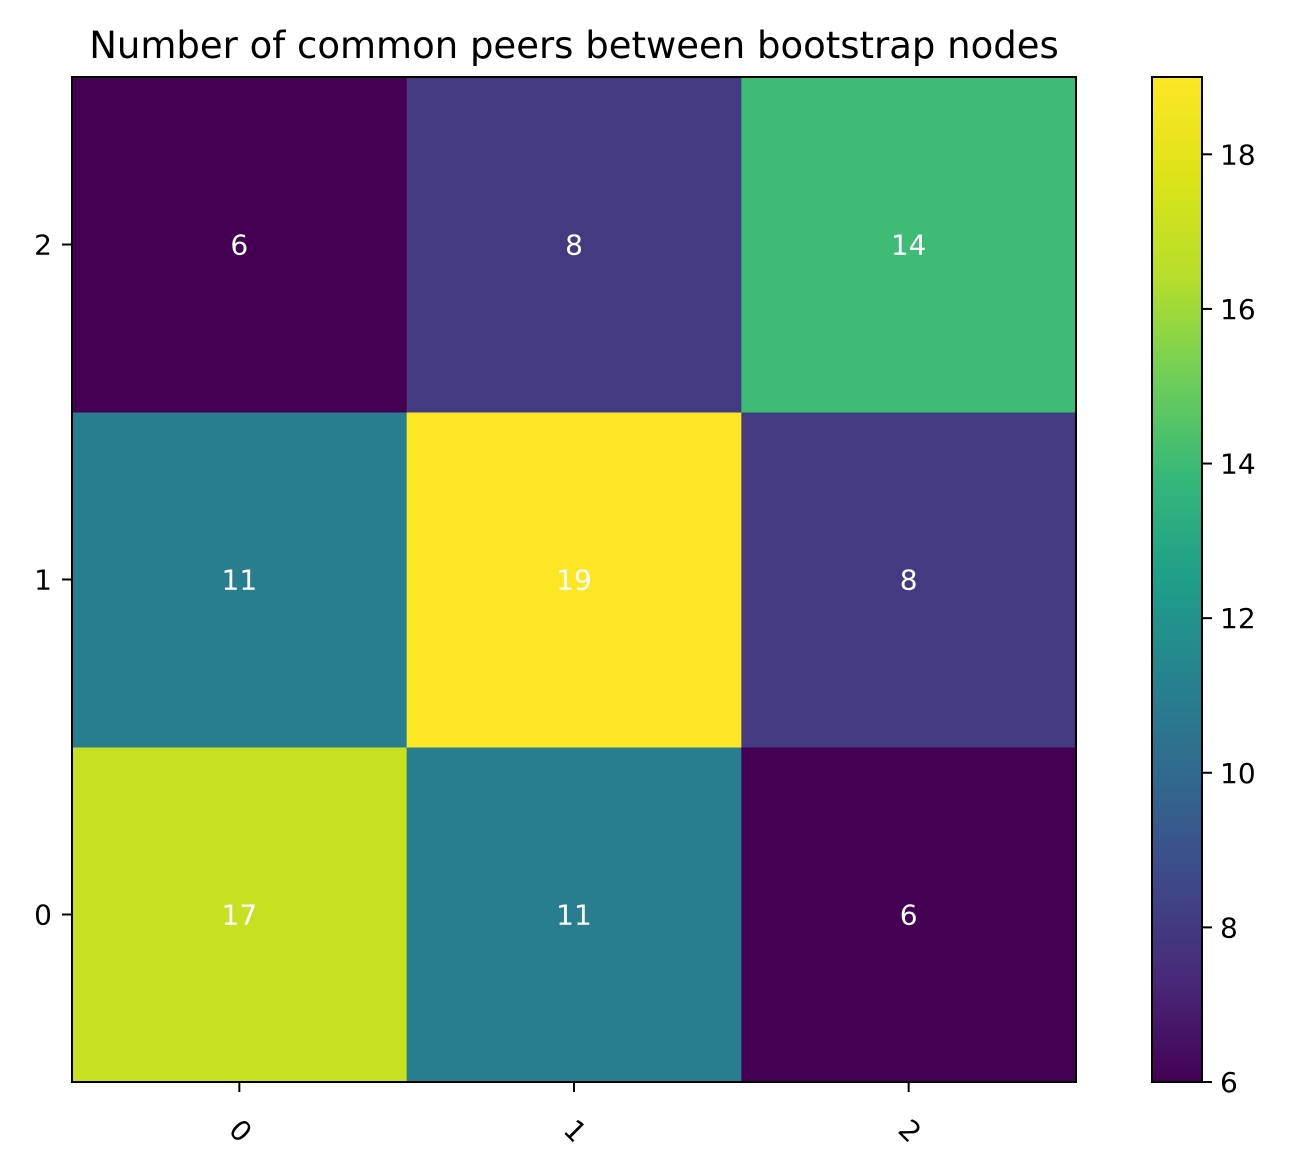 The height and width of the screenshot is (1172, 1296). Describe the element at coordinates (910, 1131) in the screenshot. I see `x-tick-label-2: 2` at that location.